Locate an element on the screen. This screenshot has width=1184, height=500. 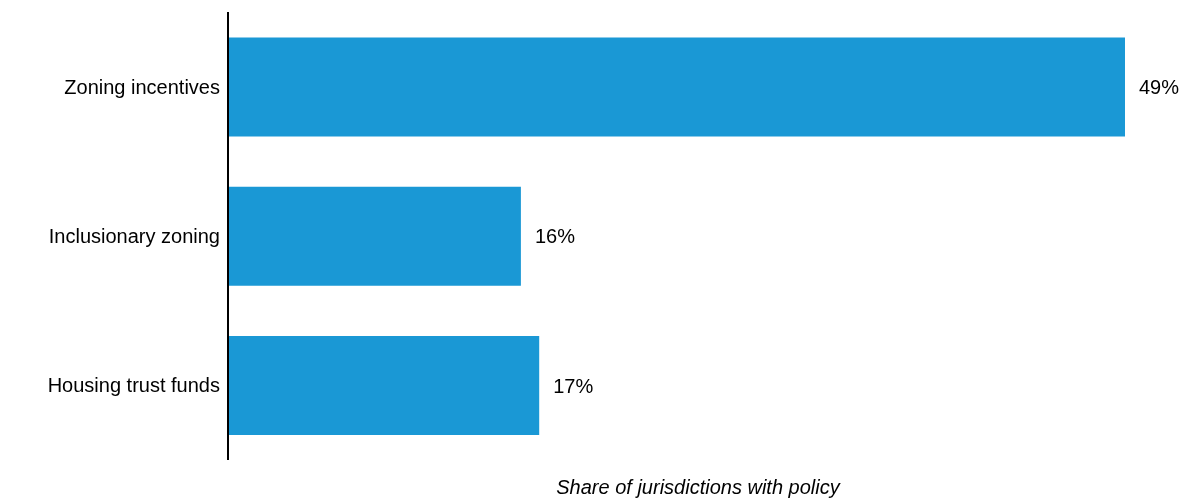
y-tick-label: Housing trust funds is located at coordinates (133, 385).